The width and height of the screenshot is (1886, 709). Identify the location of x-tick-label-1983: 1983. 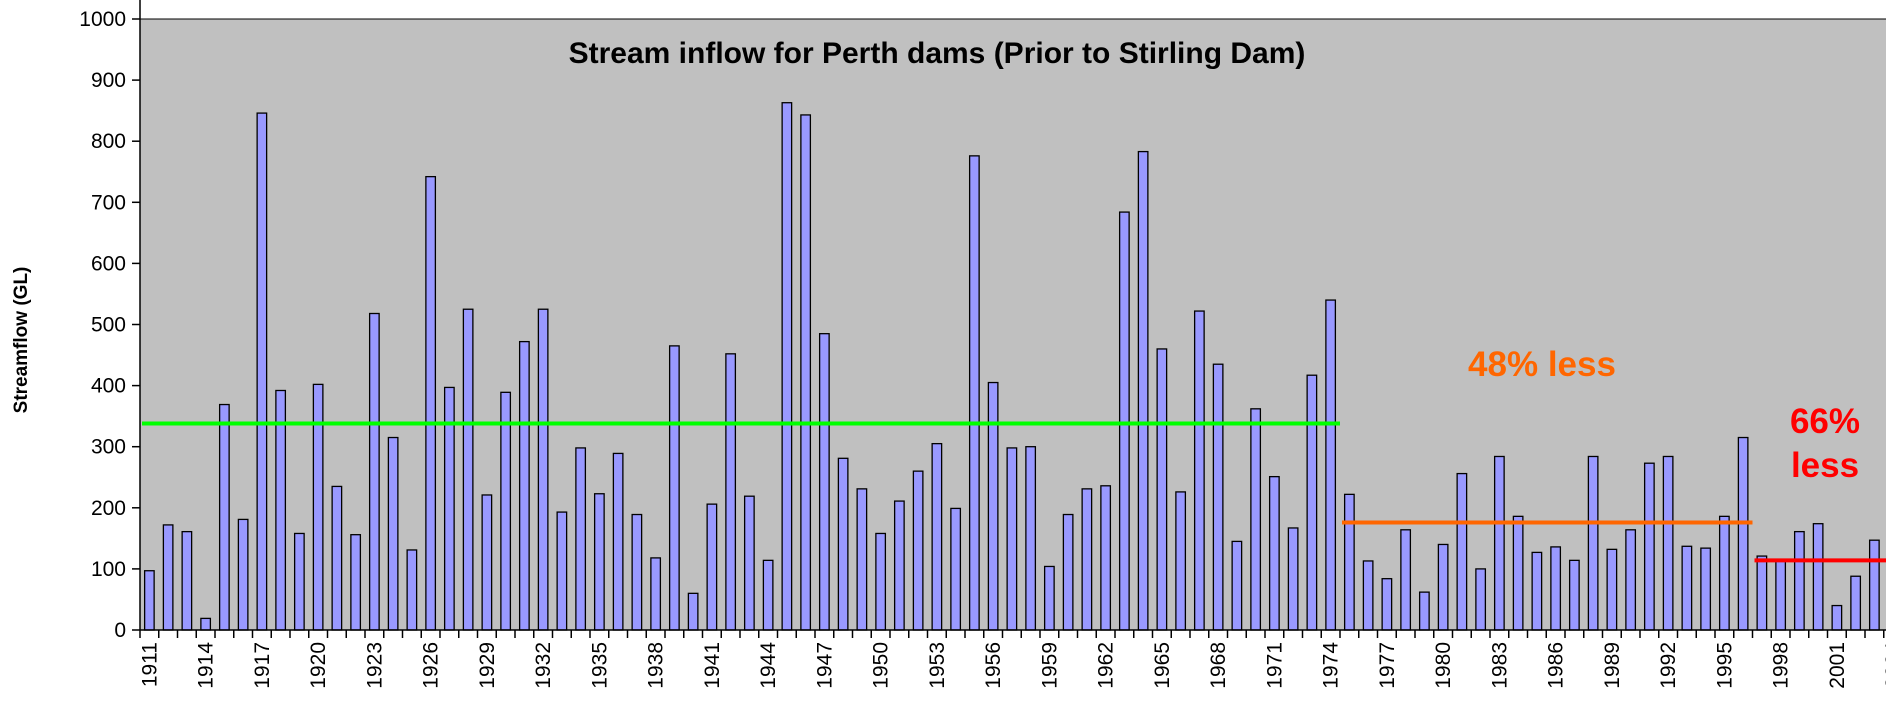
(1499, 665).